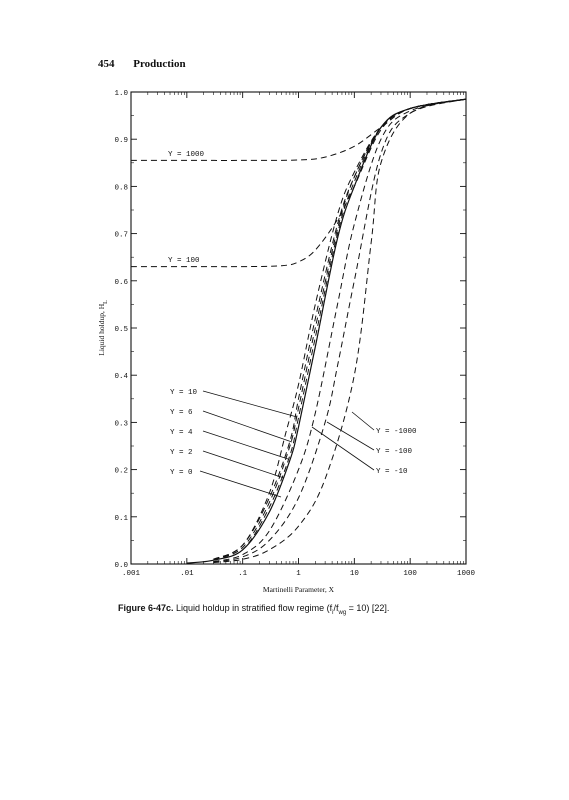  Describe the element at coordinates (184, 393) in the screenshot. I see `curve-label-y10: Y = 10` at that location.